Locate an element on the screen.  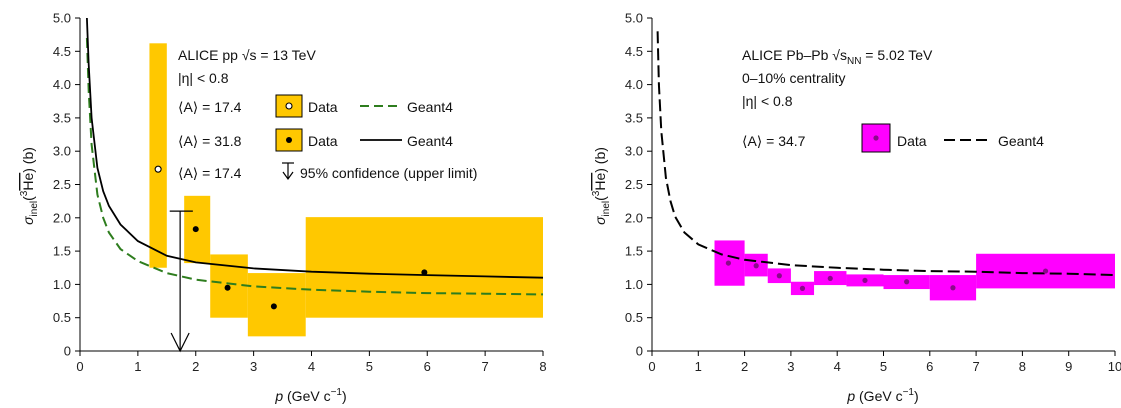
left-ylabel: σinel(3He) (b) is located at coordinates (29, 186).